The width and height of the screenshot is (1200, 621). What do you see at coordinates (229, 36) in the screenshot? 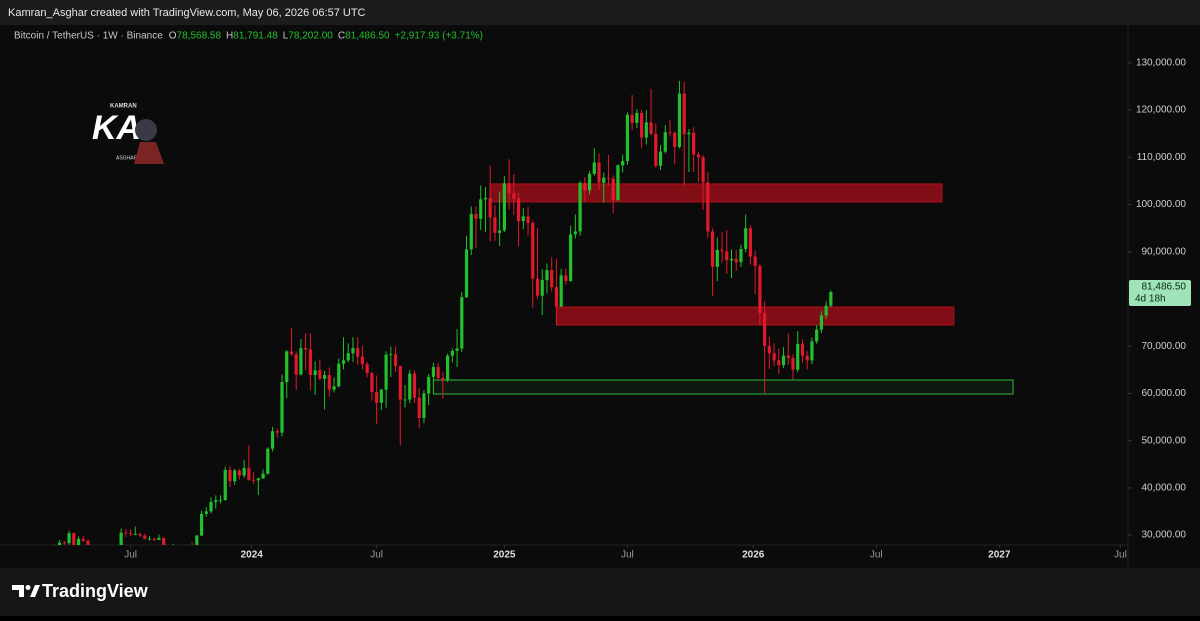
I see `ohlc-label: H` at bounding box center [229, 36].